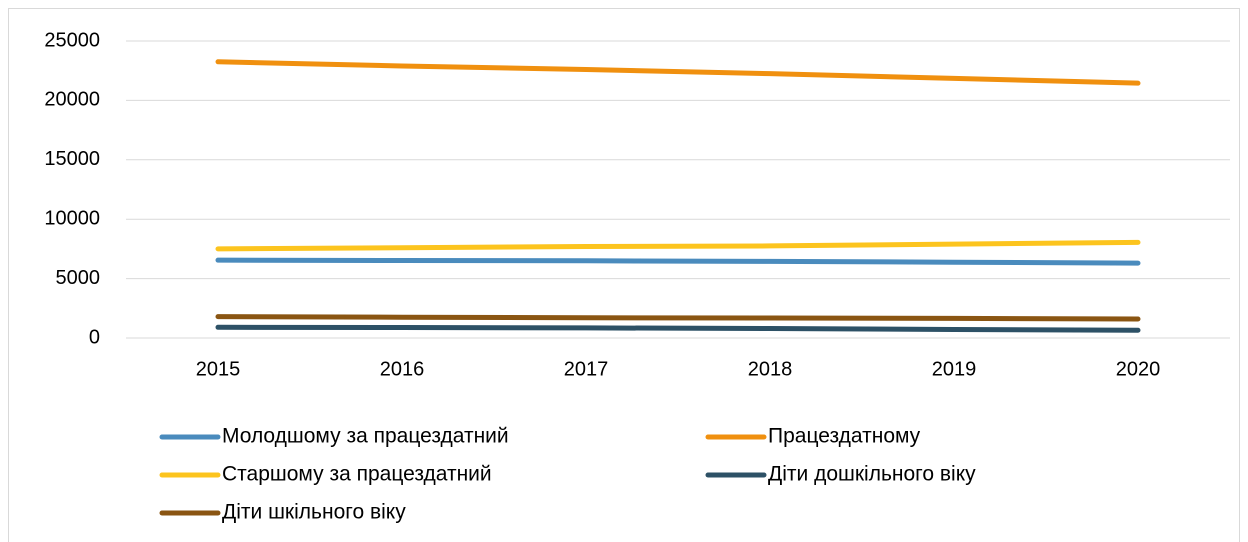  Describe the element at coordinates (94, 337) in the screenshot. I see `y-tick-label: 0` at that location.